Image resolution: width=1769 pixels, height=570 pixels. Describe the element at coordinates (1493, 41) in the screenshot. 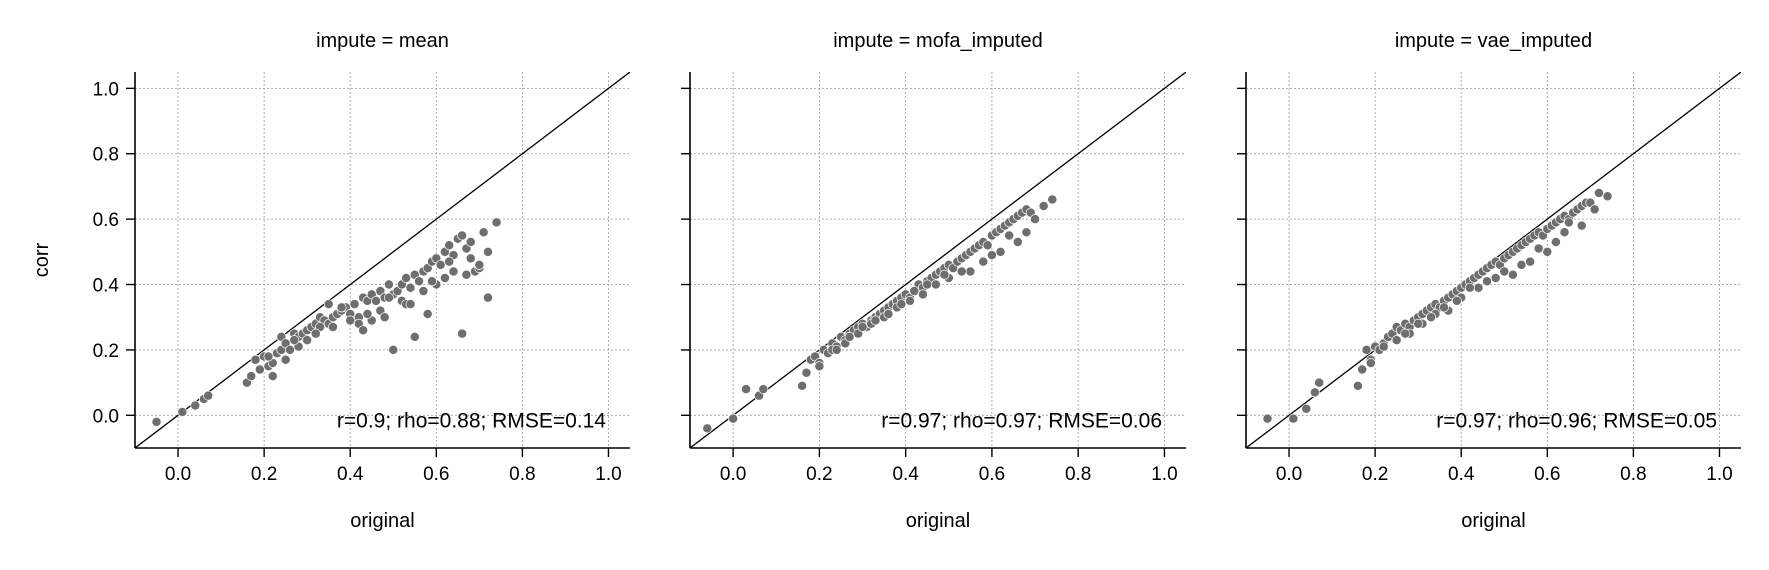

I see `panel-title: impute = vae_imputed` at that location.